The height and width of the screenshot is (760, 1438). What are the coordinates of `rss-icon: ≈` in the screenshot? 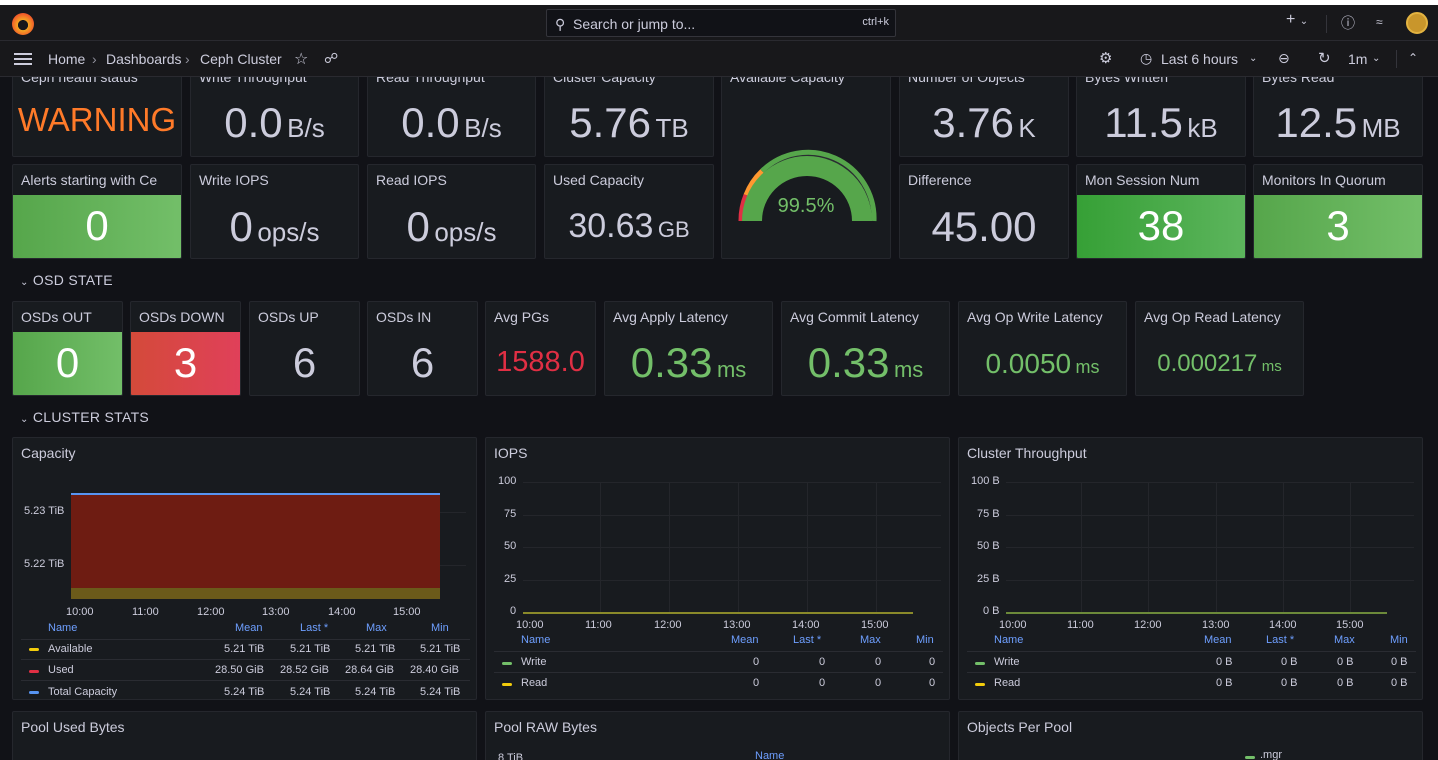 It's located at (1379, 22).